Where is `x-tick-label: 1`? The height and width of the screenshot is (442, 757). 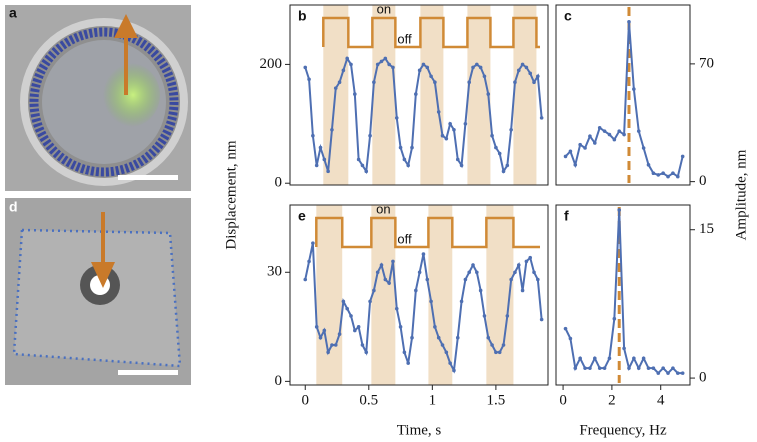 x-tick-label: 1 is located at coordinates (433, 400).